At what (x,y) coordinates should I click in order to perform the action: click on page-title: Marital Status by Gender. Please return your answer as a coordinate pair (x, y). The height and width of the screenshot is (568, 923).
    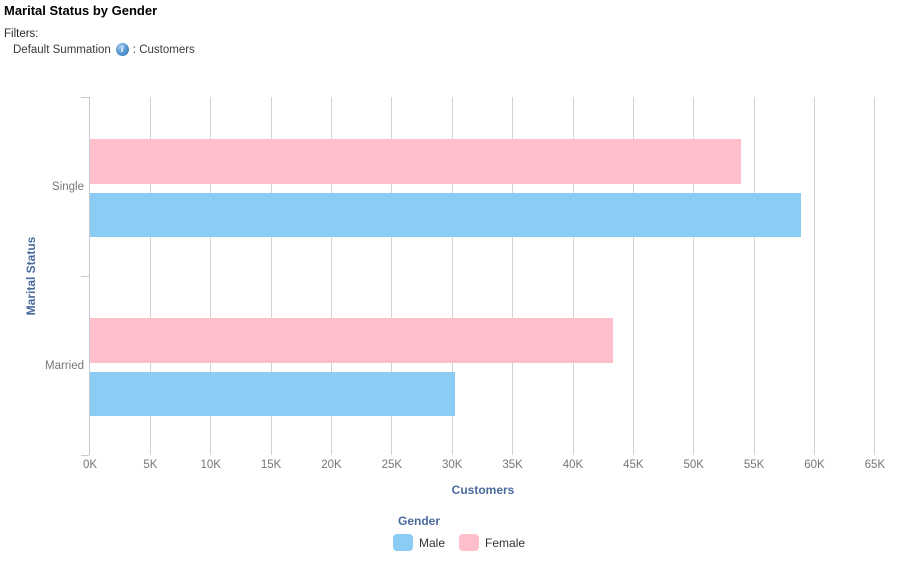
    Looking at the image, I should click on (81, 10).